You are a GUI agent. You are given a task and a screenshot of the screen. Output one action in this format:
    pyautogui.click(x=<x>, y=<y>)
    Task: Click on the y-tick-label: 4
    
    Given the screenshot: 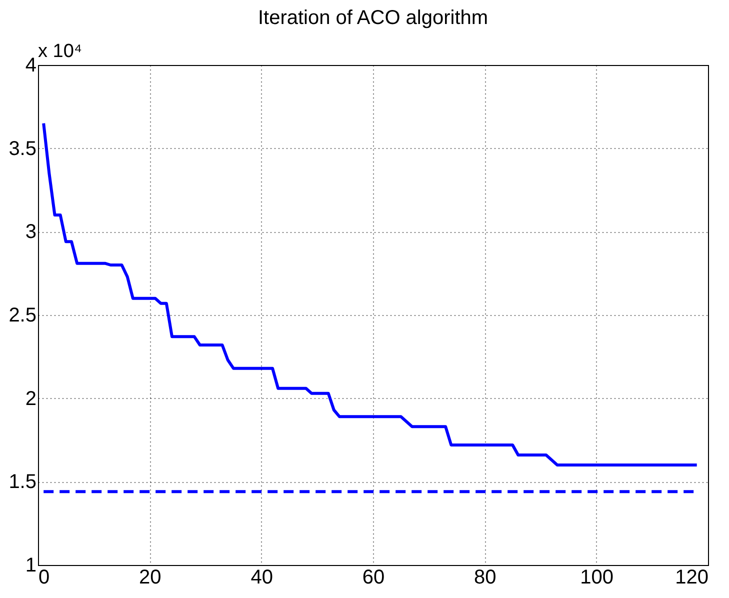 What is the action you would take?
    pyautogui.click(x=30, y=65)
    